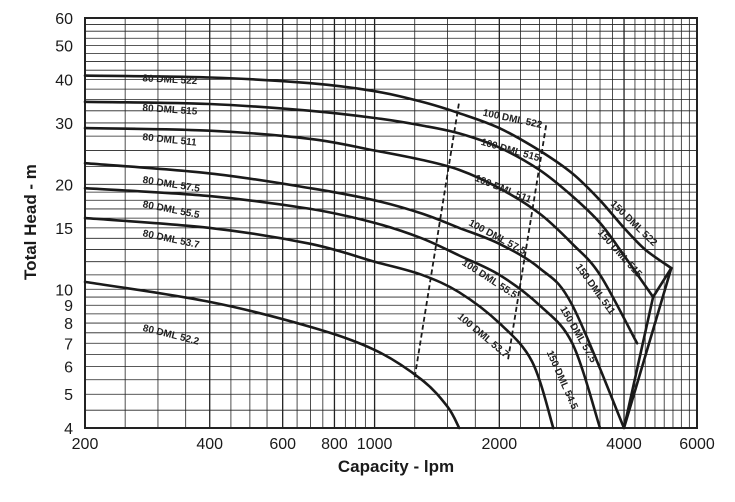  I want to click on x-tick-label: 400, so click(209, 444).